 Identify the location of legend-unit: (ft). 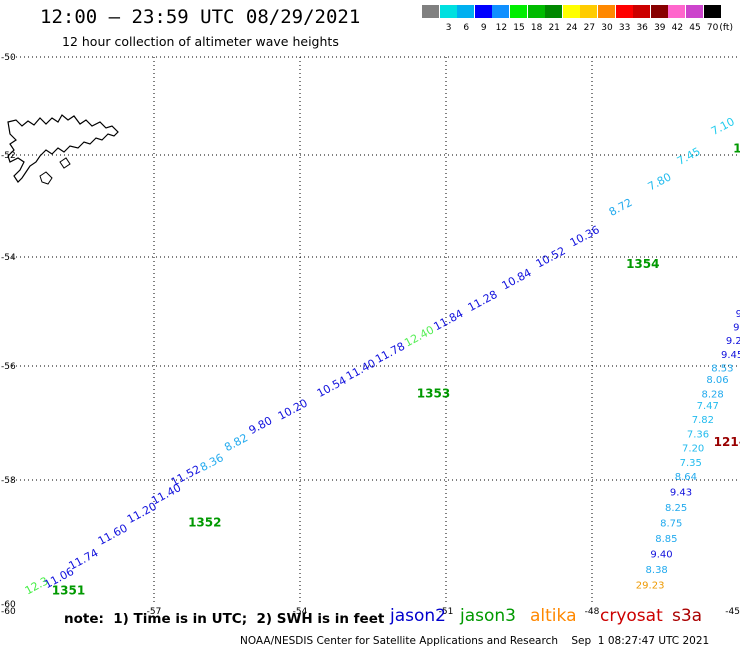
(726, 28).